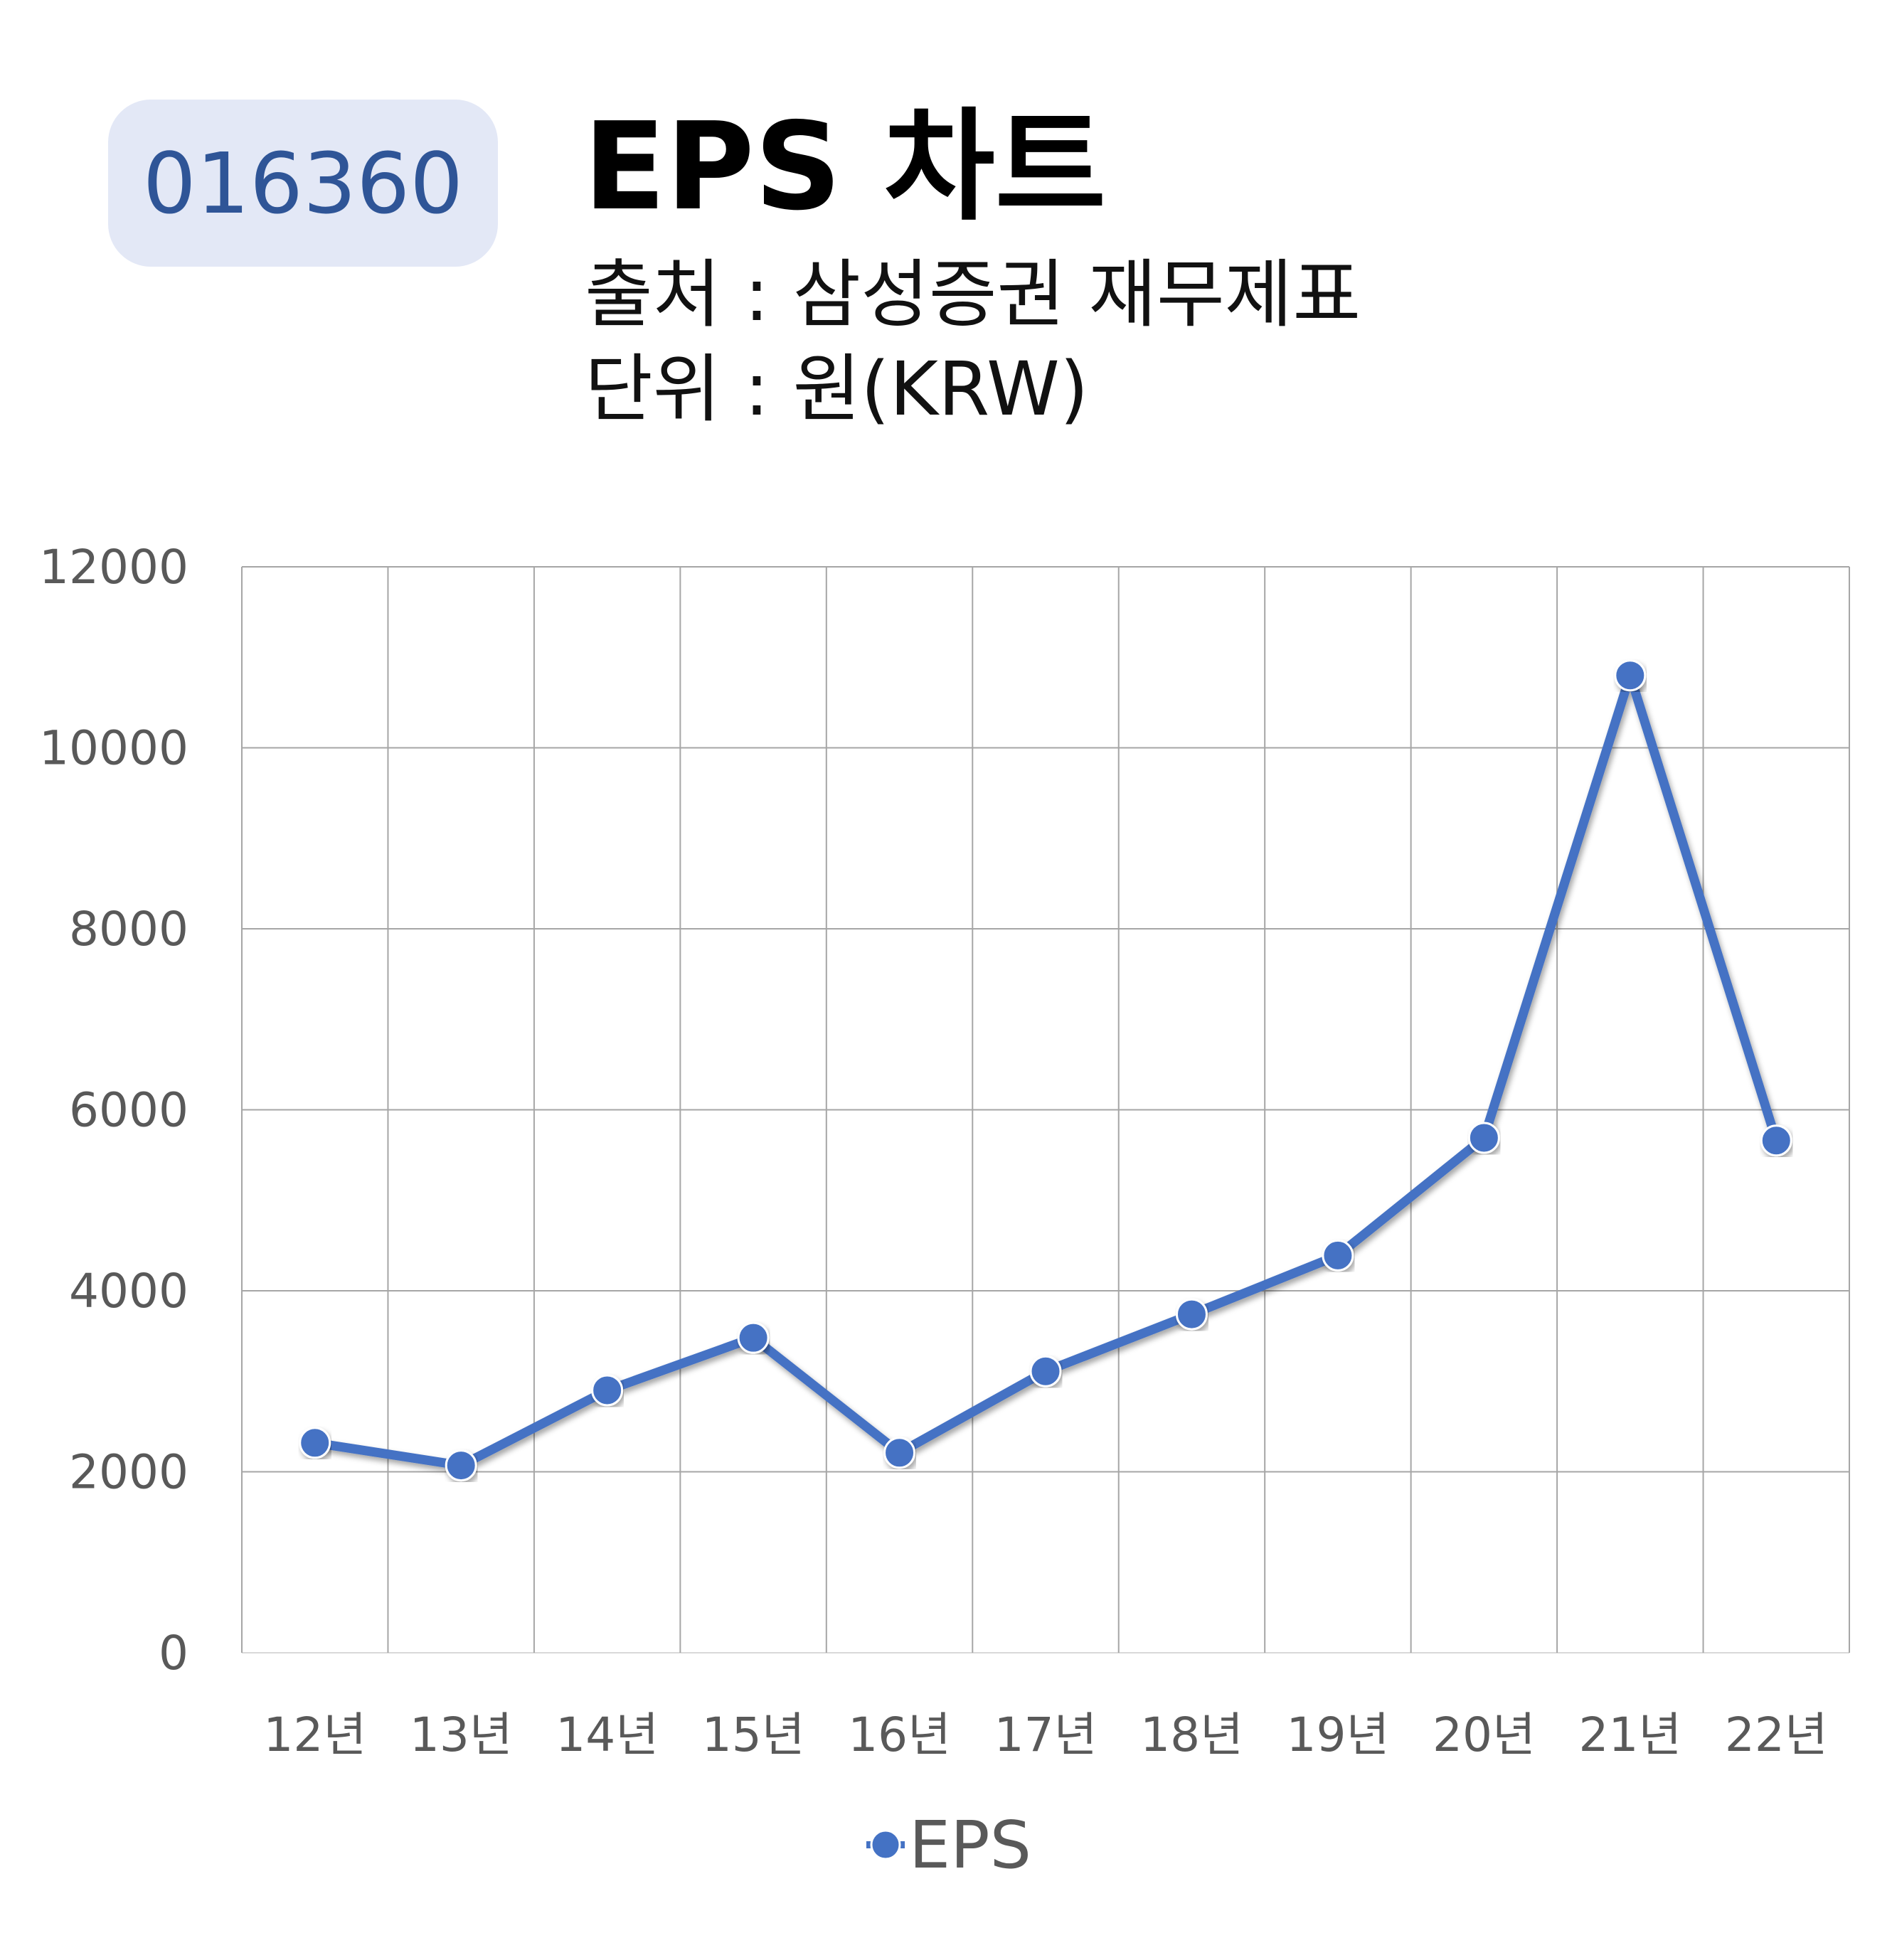 This screenshot has height=1960, width=1897. Describe the element at coordinates (129, 929) in the screenshot. I see `y-tick-label: 8000` at that location.